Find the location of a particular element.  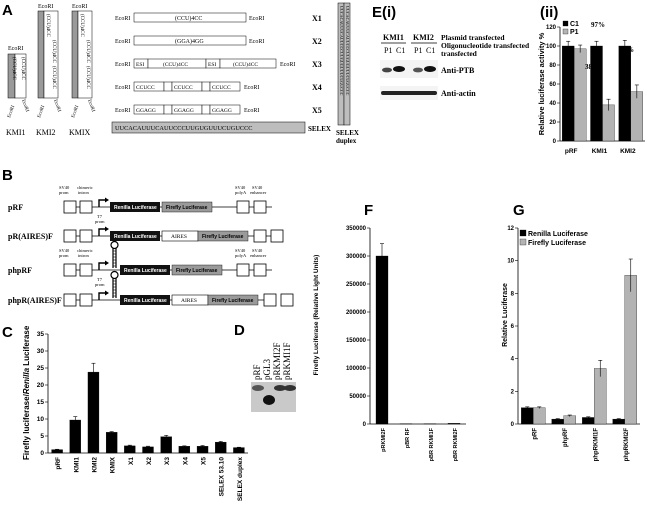

y-tick-label: 350000 is located at coordinates (356, 229).